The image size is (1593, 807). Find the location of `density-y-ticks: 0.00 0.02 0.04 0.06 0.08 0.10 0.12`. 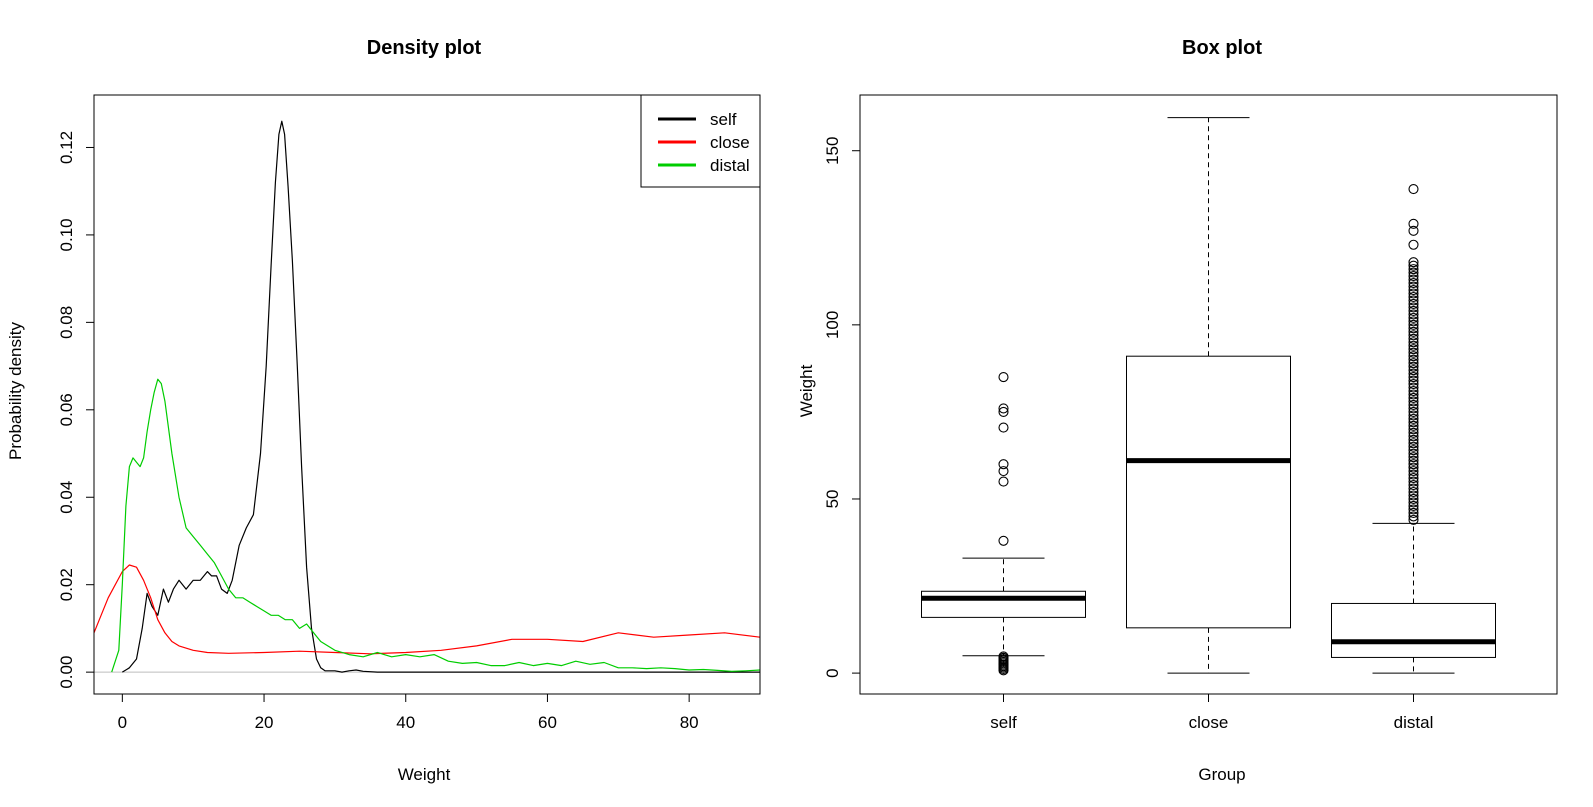

density-y-ticks: 0.00 0.02 0.04 0.06 0.08 0.10 0.12 is located at coordinates (75, 410).